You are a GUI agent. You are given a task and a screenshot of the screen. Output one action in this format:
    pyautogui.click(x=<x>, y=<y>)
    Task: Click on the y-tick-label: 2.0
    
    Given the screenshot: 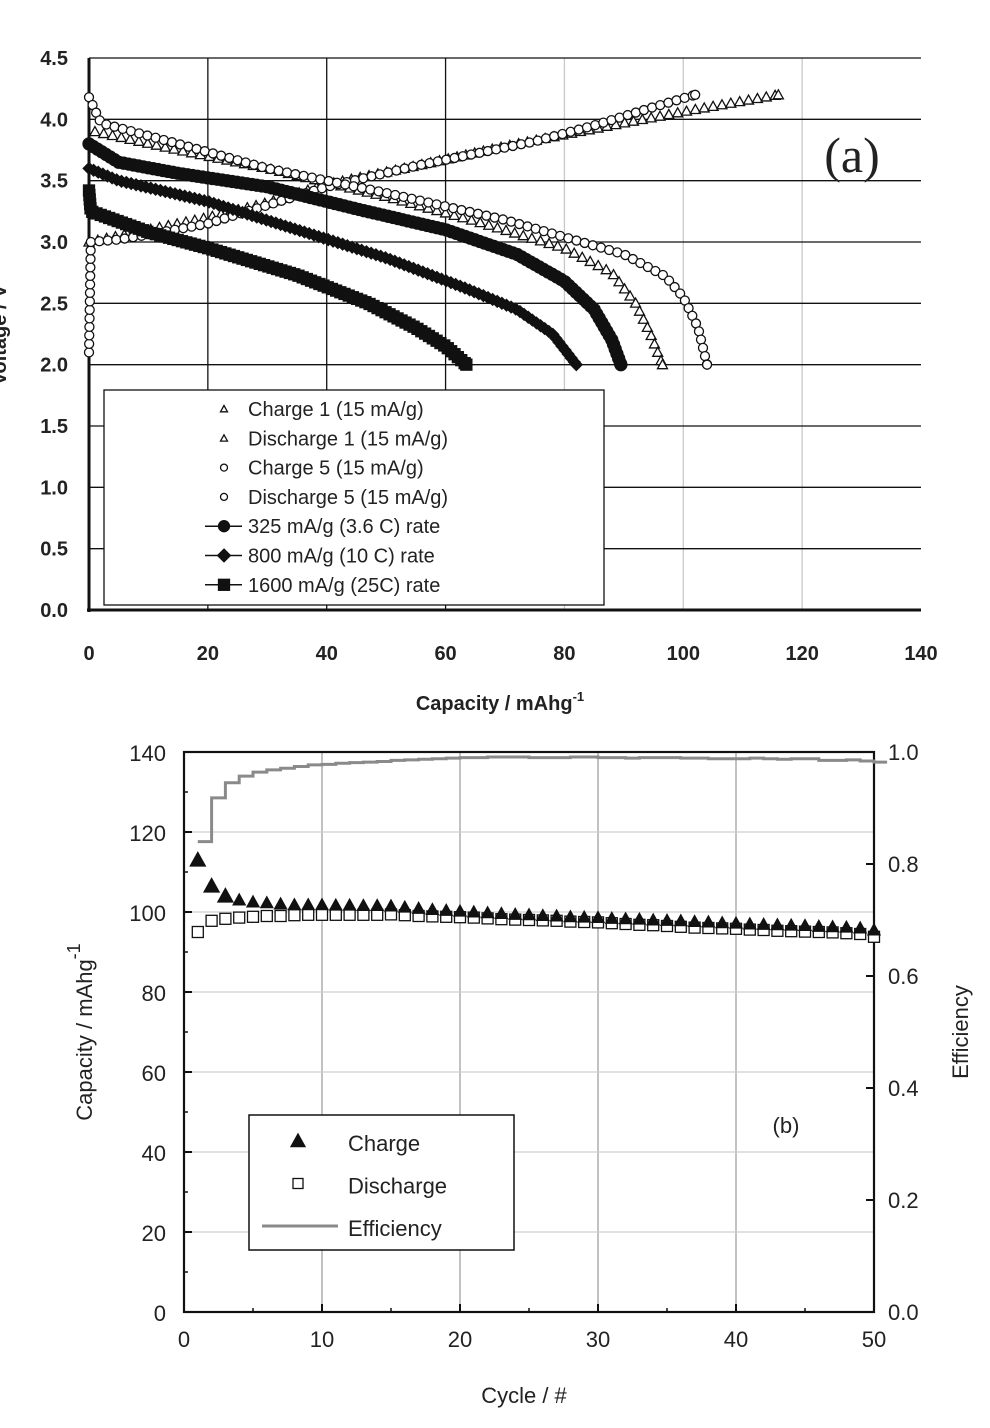 What is the action you would take?
    pyautogui.click(x=54, y=366)
    